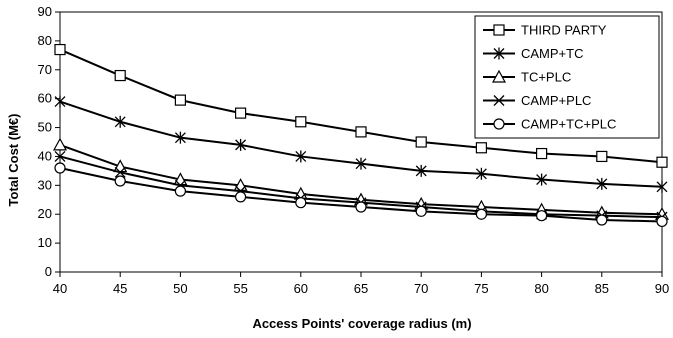 Image resolution: width=673 pixels, height=338 pixels. I want to click on legend-label: CAMP+PLC, so click(556, 100).